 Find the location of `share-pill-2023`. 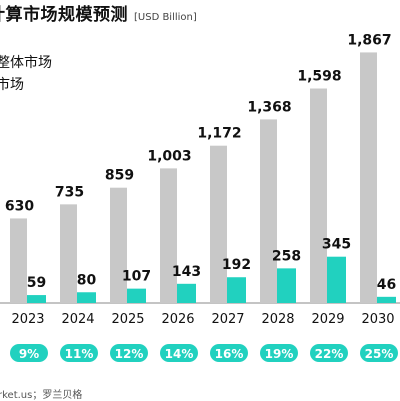

share-pill-2023 is located at coordinates (29, 353).